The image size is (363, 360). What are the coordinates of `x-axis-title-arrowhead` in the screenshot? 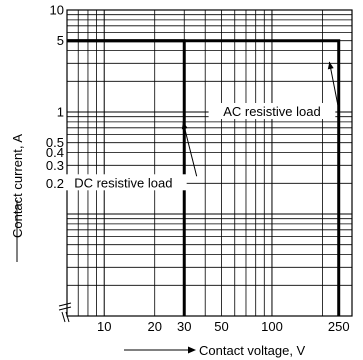 It's located at (192, 350).